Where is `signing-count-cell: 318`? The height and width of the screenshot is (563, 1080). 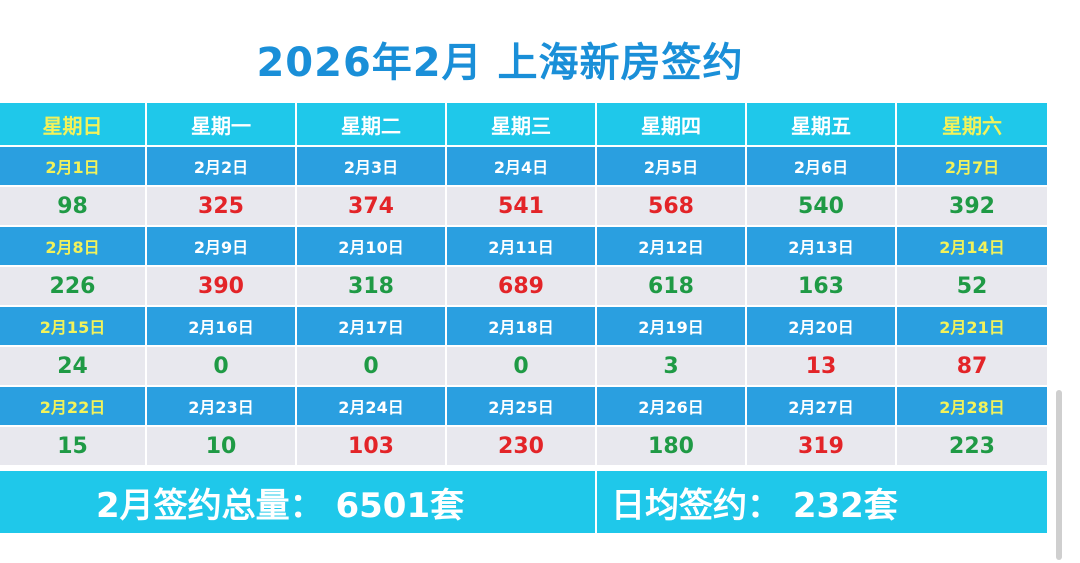
signing-count-cell: 318 is located at coordinates (372, 287).